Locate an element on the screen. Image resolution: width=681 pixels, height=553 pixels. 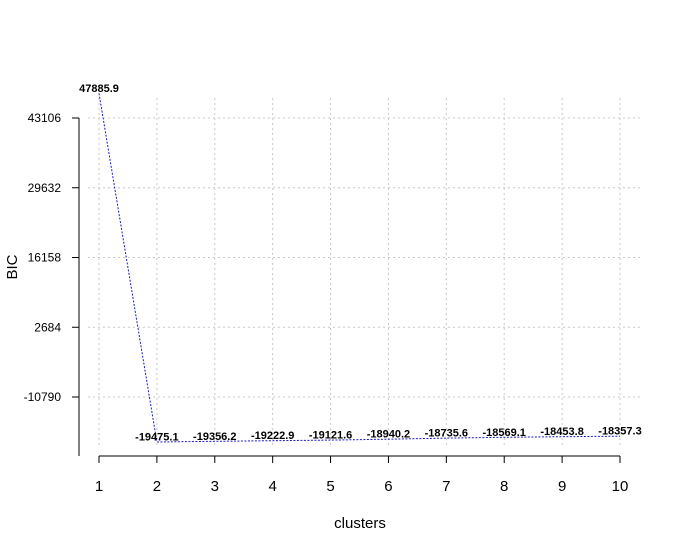
data-label: -19356.2 is located at coordinates (214, 437).